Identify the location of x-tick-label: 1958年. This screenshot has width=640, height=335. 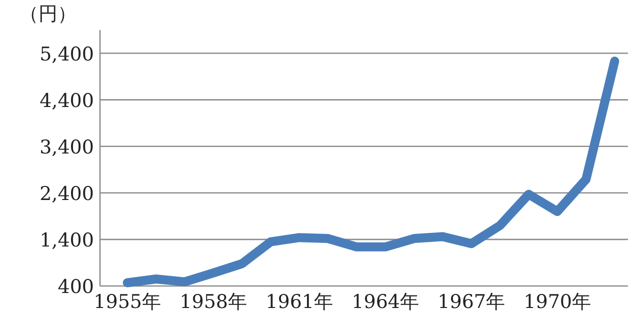
(214, 302).